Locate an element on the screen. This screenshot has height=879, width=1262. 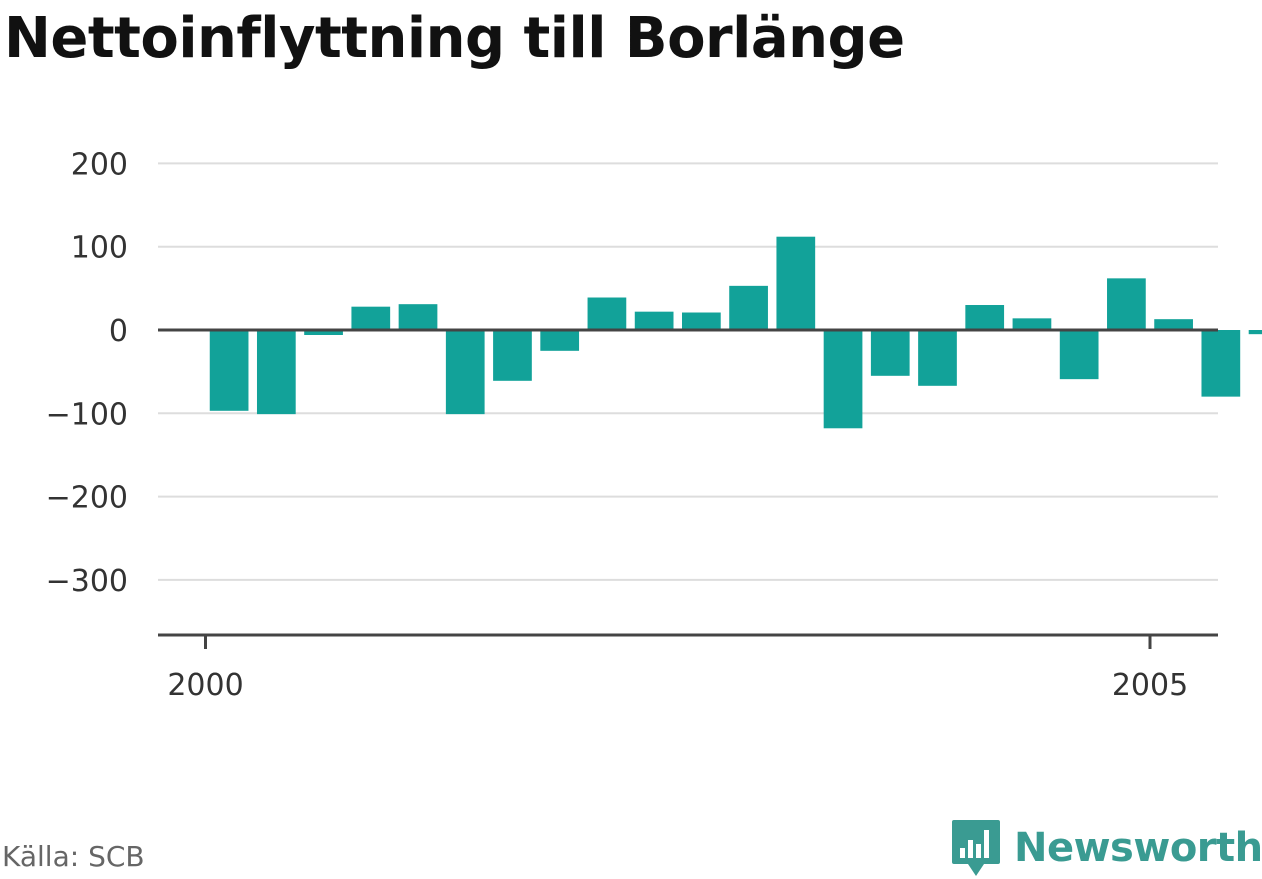
x-tick-label: 2000 is located at coordinates (205, 685).